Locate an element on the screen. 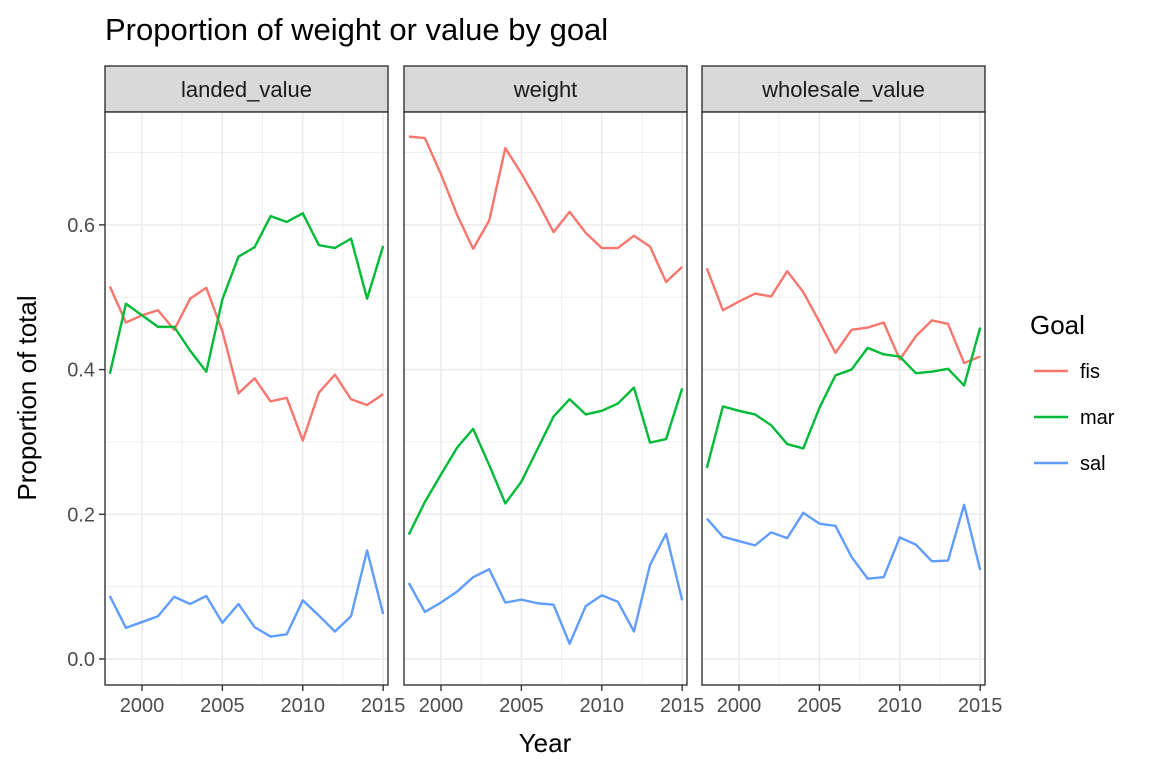  chart-title: Proportion of weight or value by goal is located at coordinates (356, 29).